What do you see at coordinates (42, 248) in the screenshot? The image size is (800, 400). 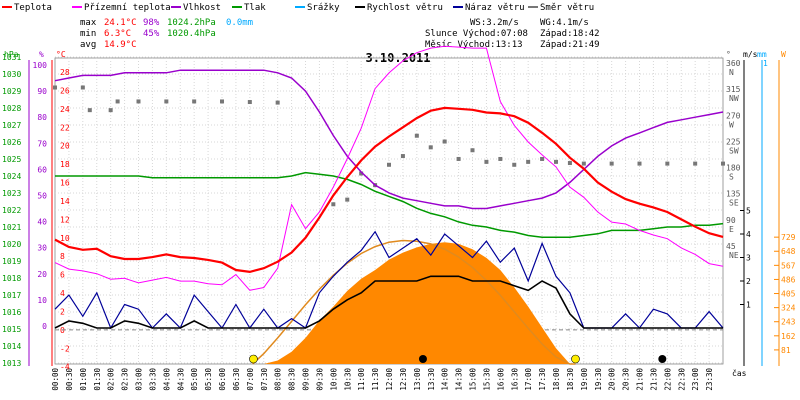 I see `humidity-tick-label: 30` at bounding box center [42, 248].